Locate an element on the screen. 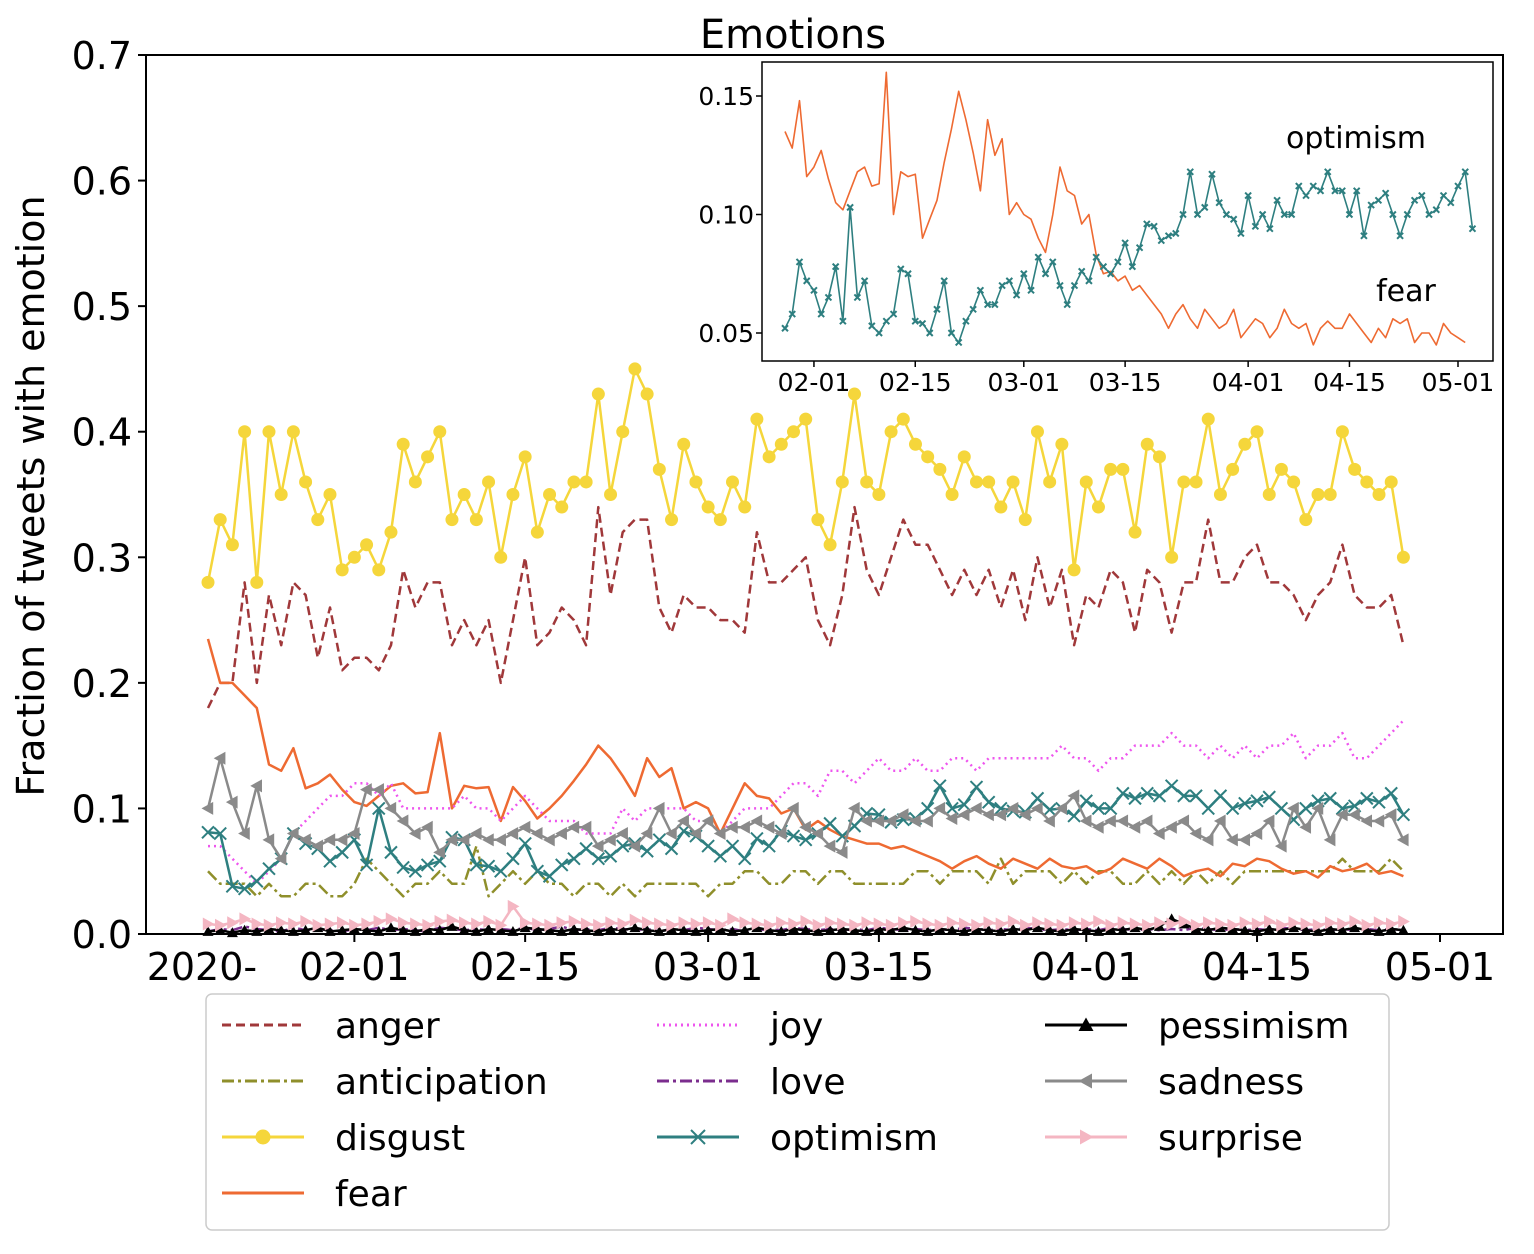 This screenshot has width=1534, height=1254. legend-label-disgust: disgust is located at coordinates (400, 1138).